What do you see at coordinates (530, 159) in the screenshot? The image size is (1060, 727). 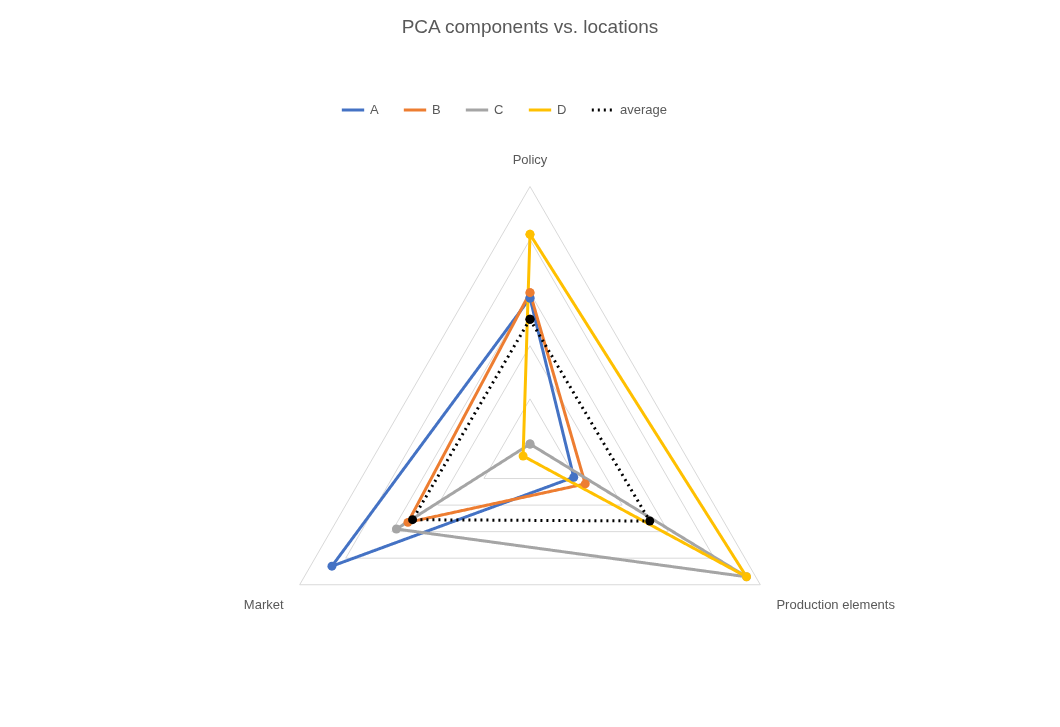 I see `spoke-label: Policy` at bounding box center [530, 159].